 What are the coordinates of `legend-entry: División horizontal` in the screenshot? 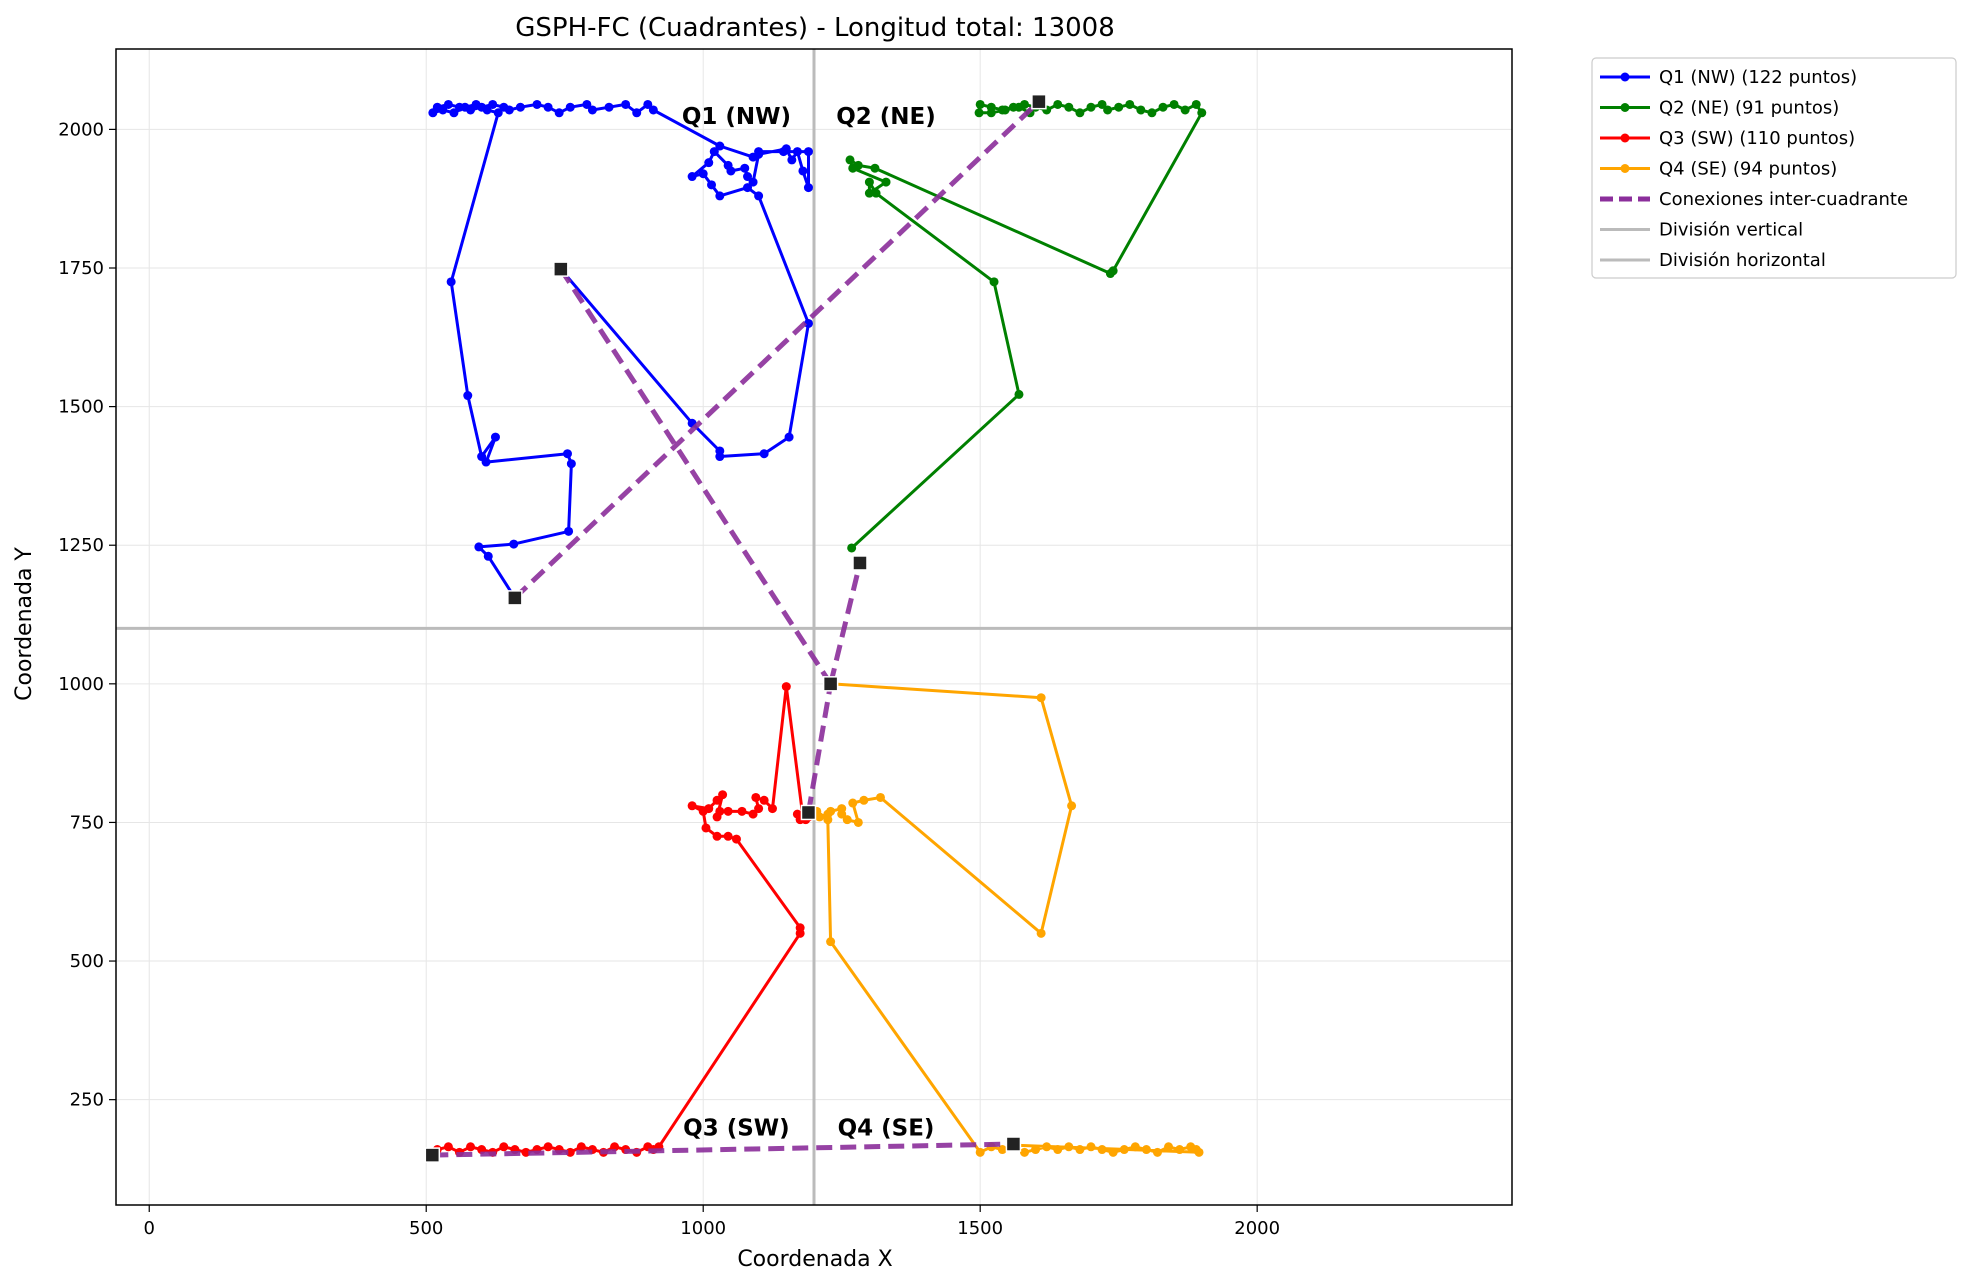 It's located at (1742, 260).